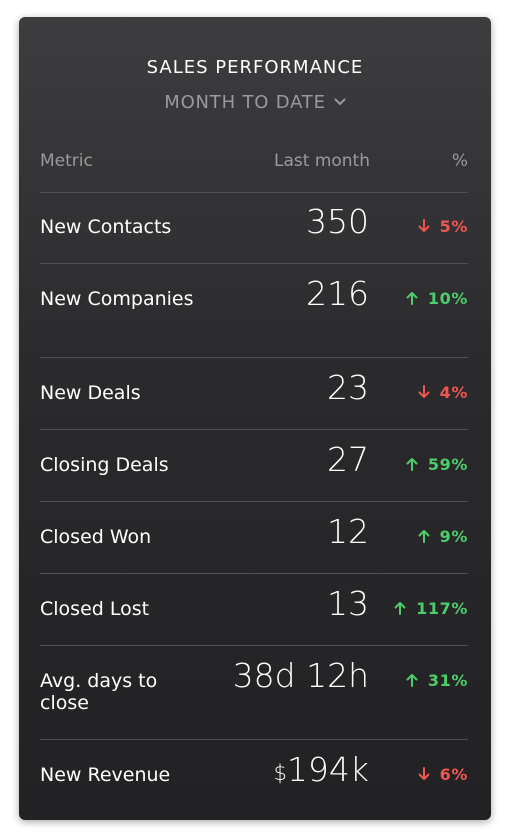  Describe the element at coordinates (254, 610) in the screenshot. I see `table-row: Closed Lost 13 117%` at that location.